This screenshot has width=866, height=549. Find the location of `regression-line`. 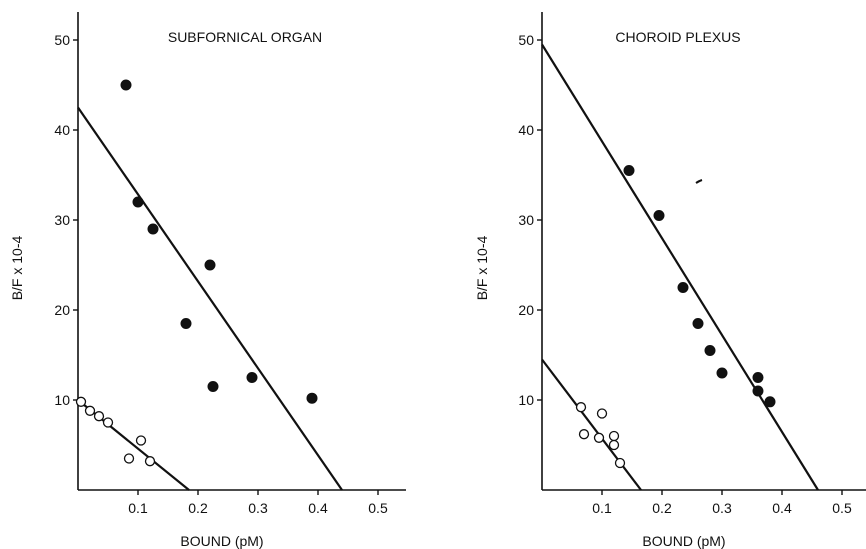

regression-line is located at coordinates (591, 424).